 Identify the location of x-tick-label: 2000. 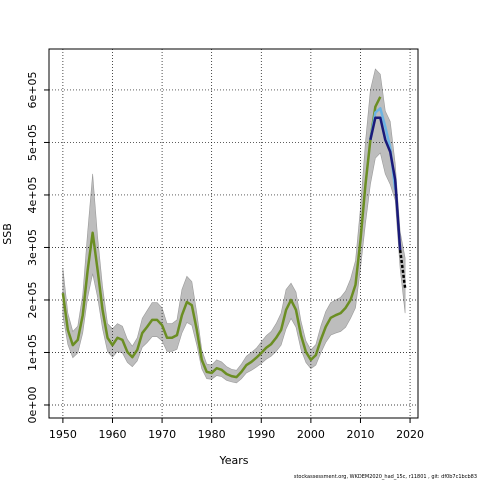
(311, 434).